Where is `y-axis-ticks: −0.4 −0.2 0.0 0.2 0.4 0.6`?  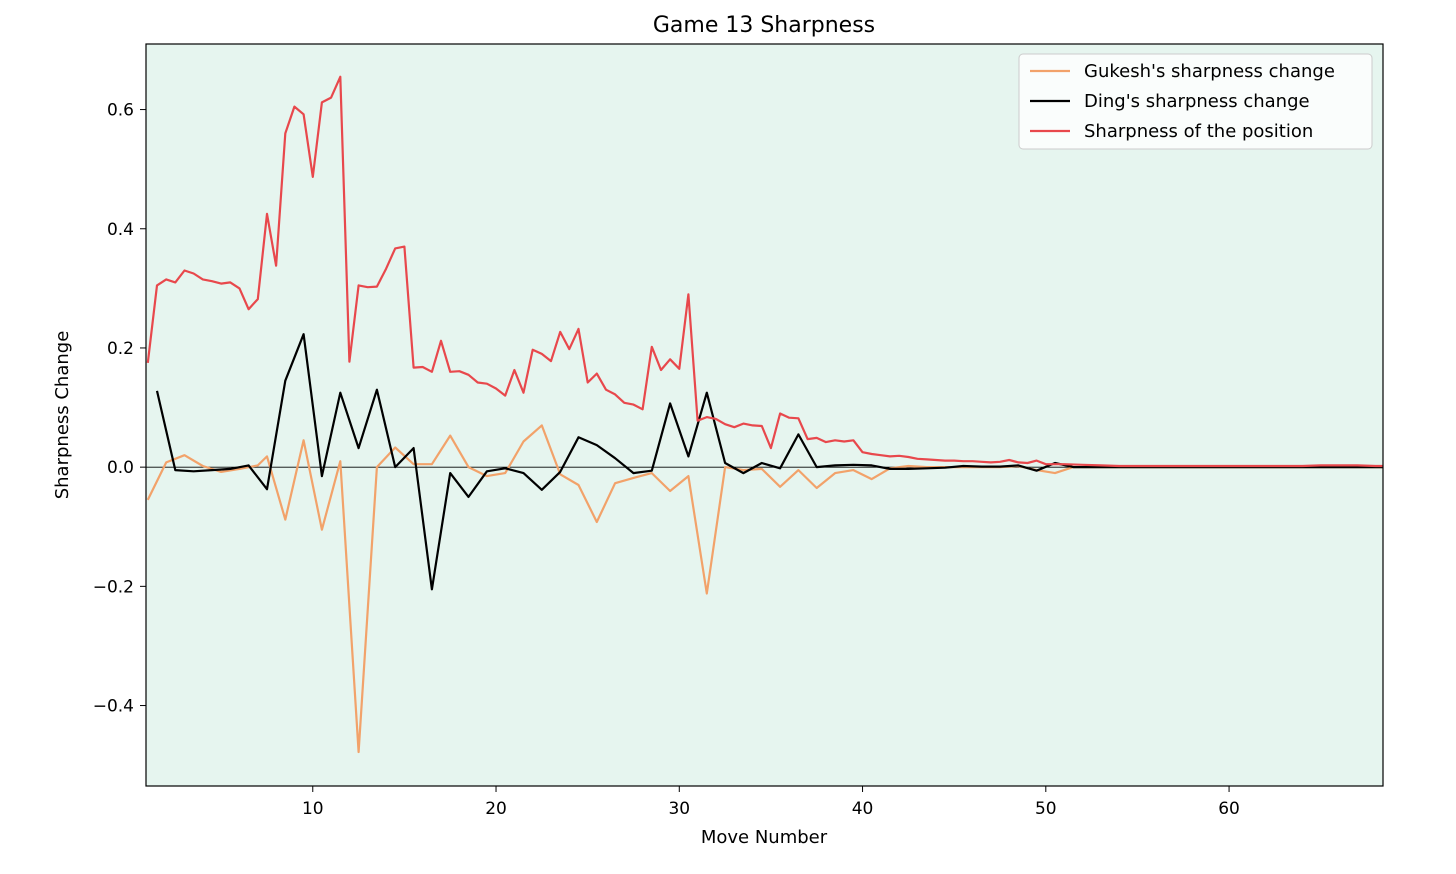 y-axis-ticks: −0.4 −0.2 0.0 0.2 0.4 0.6 is located at coordinates (119, 409).